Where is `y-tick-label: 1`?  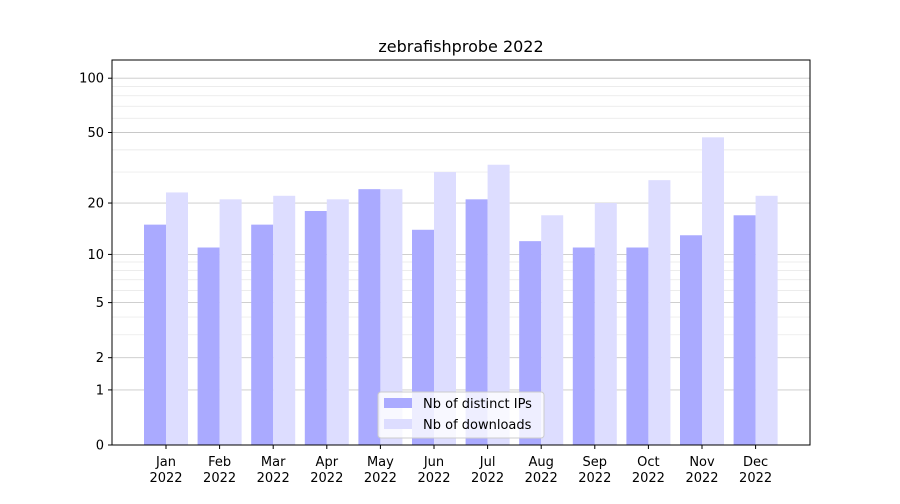 y-tick-label: 1 is located at coordinates (100, 390).